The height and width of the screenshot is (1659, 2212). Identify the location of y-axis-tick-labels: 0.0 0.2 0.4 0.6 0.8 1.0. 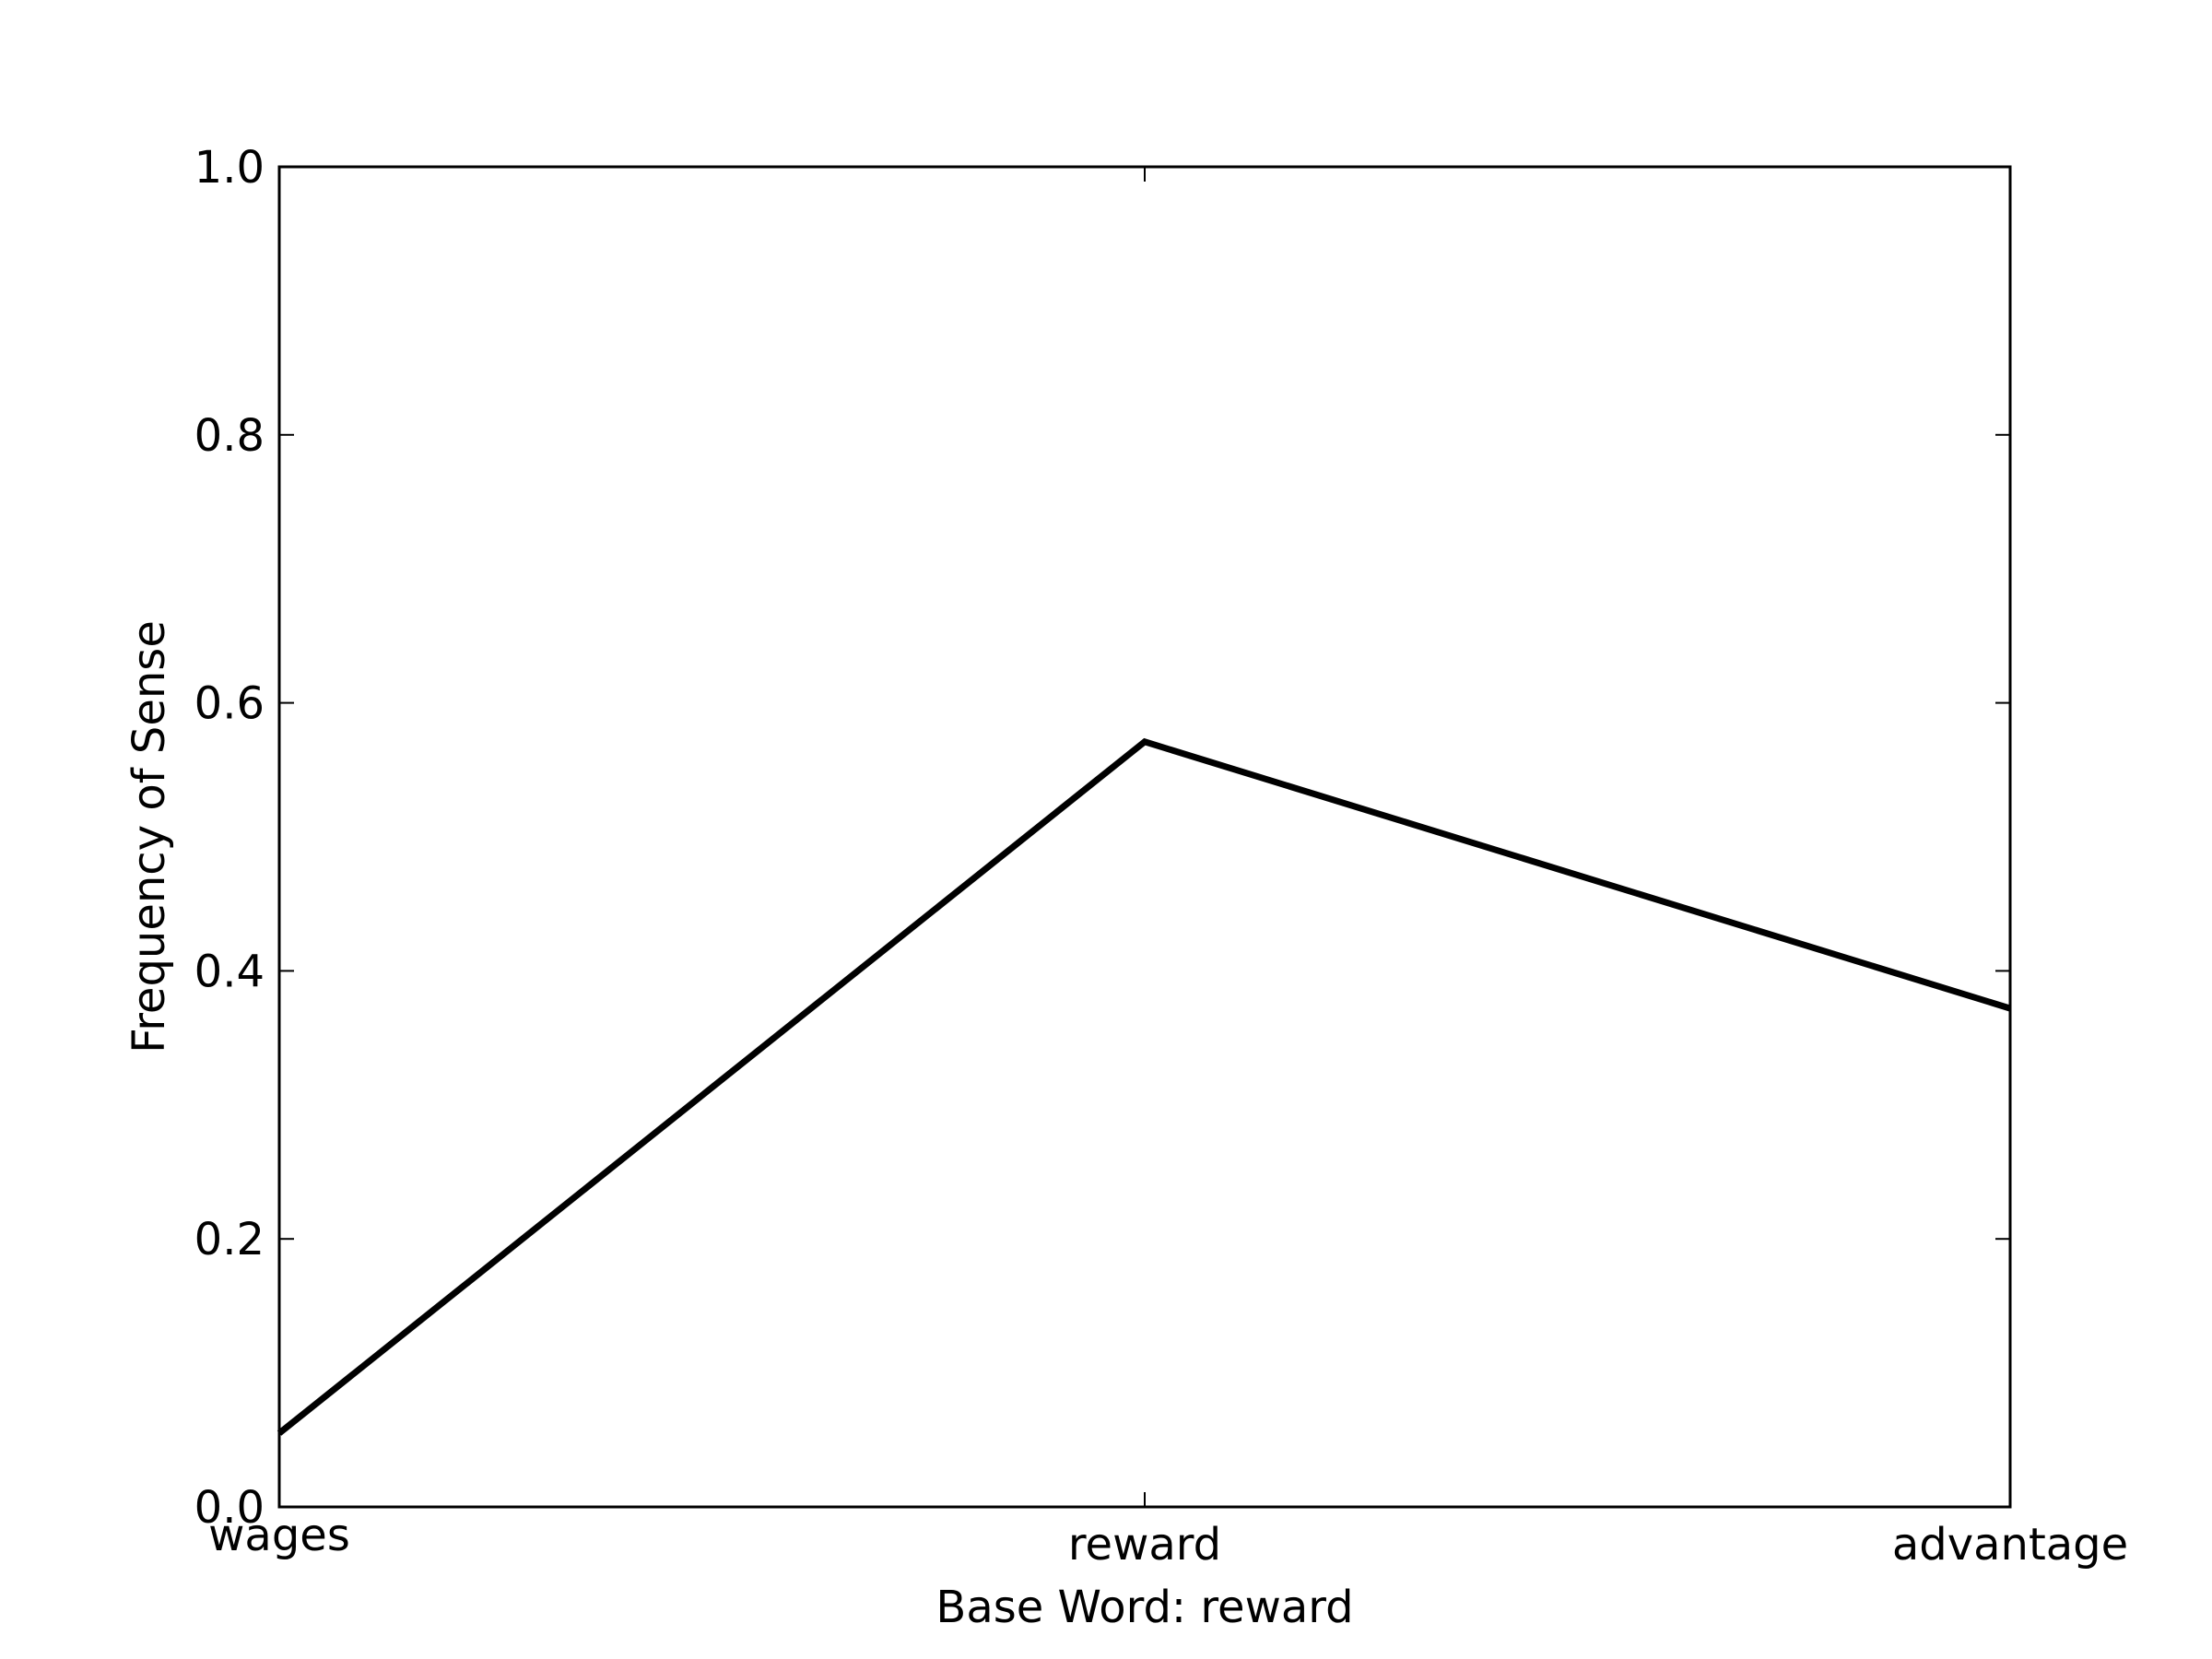
(229, 838).